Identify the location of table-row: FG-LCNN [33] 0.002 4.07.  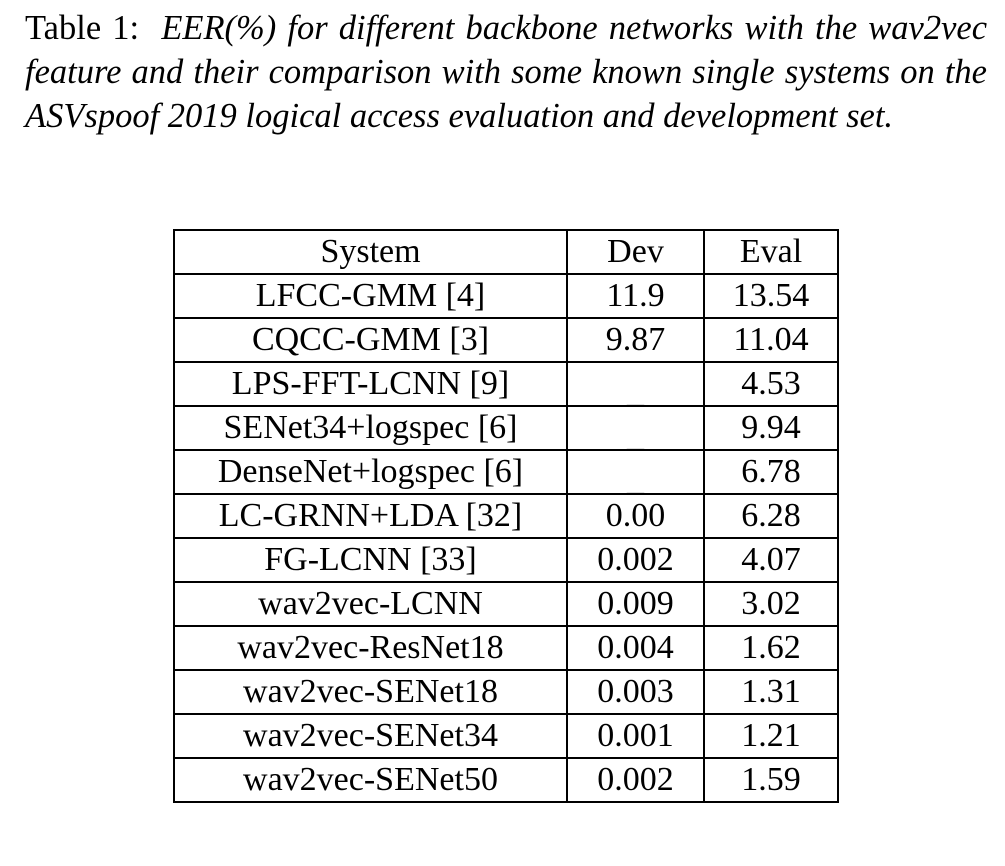
(506, 560).